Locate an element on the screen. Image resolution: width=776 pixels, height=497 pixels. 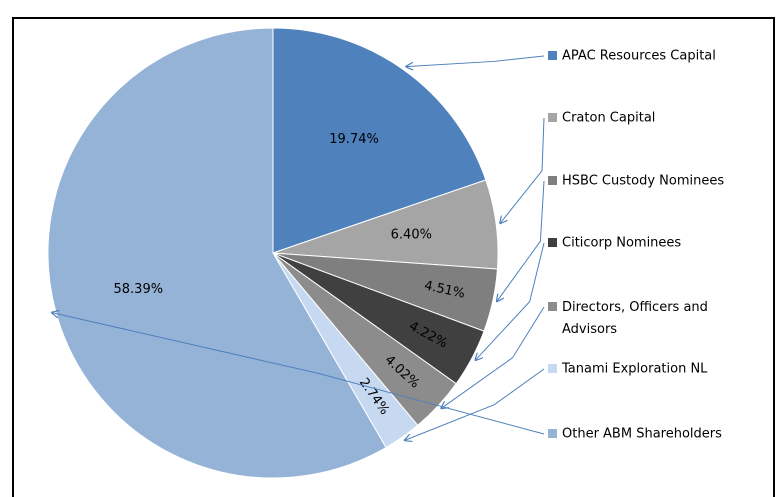
legend-label: Craton Capital is located at coordinates (608, 118).